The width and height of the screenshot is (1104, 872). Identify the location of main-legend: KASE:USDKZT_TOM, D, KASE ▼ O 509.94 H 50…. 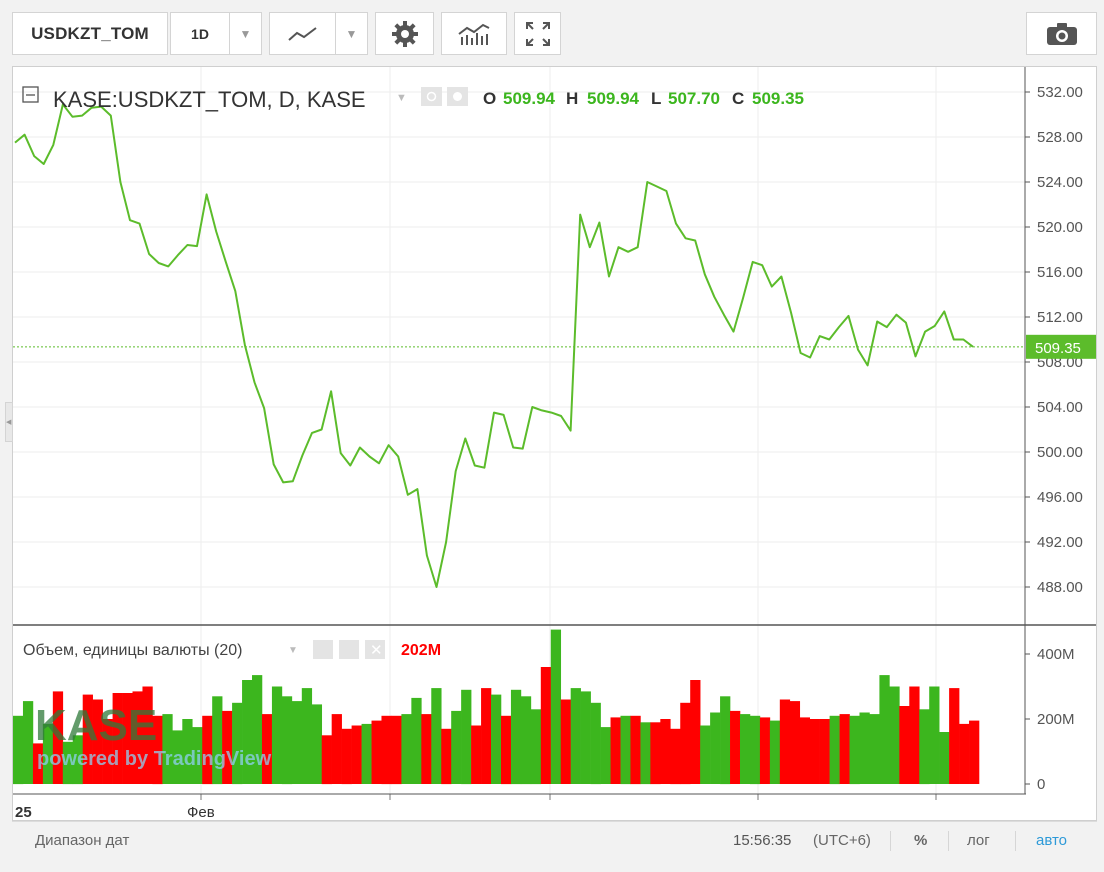
(413, 99).